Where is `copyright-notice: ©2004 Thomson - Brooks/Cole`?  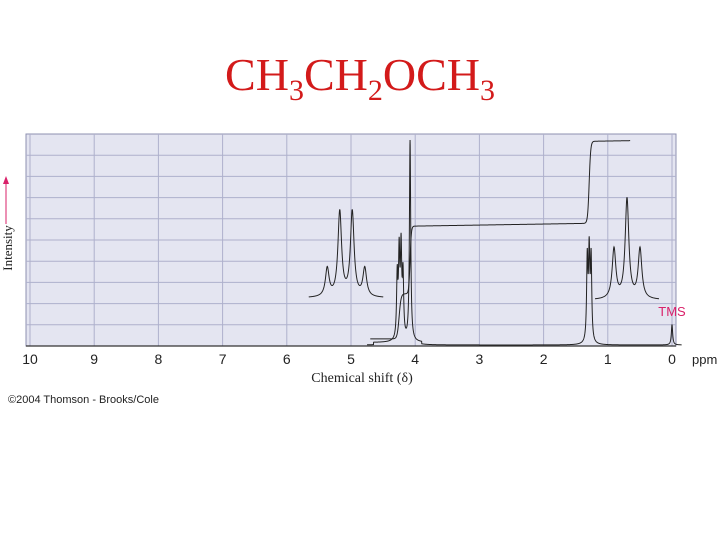
copyright-notice: ©2004 Thomson - Brooks/Cole is located at coordinates (83, 400).